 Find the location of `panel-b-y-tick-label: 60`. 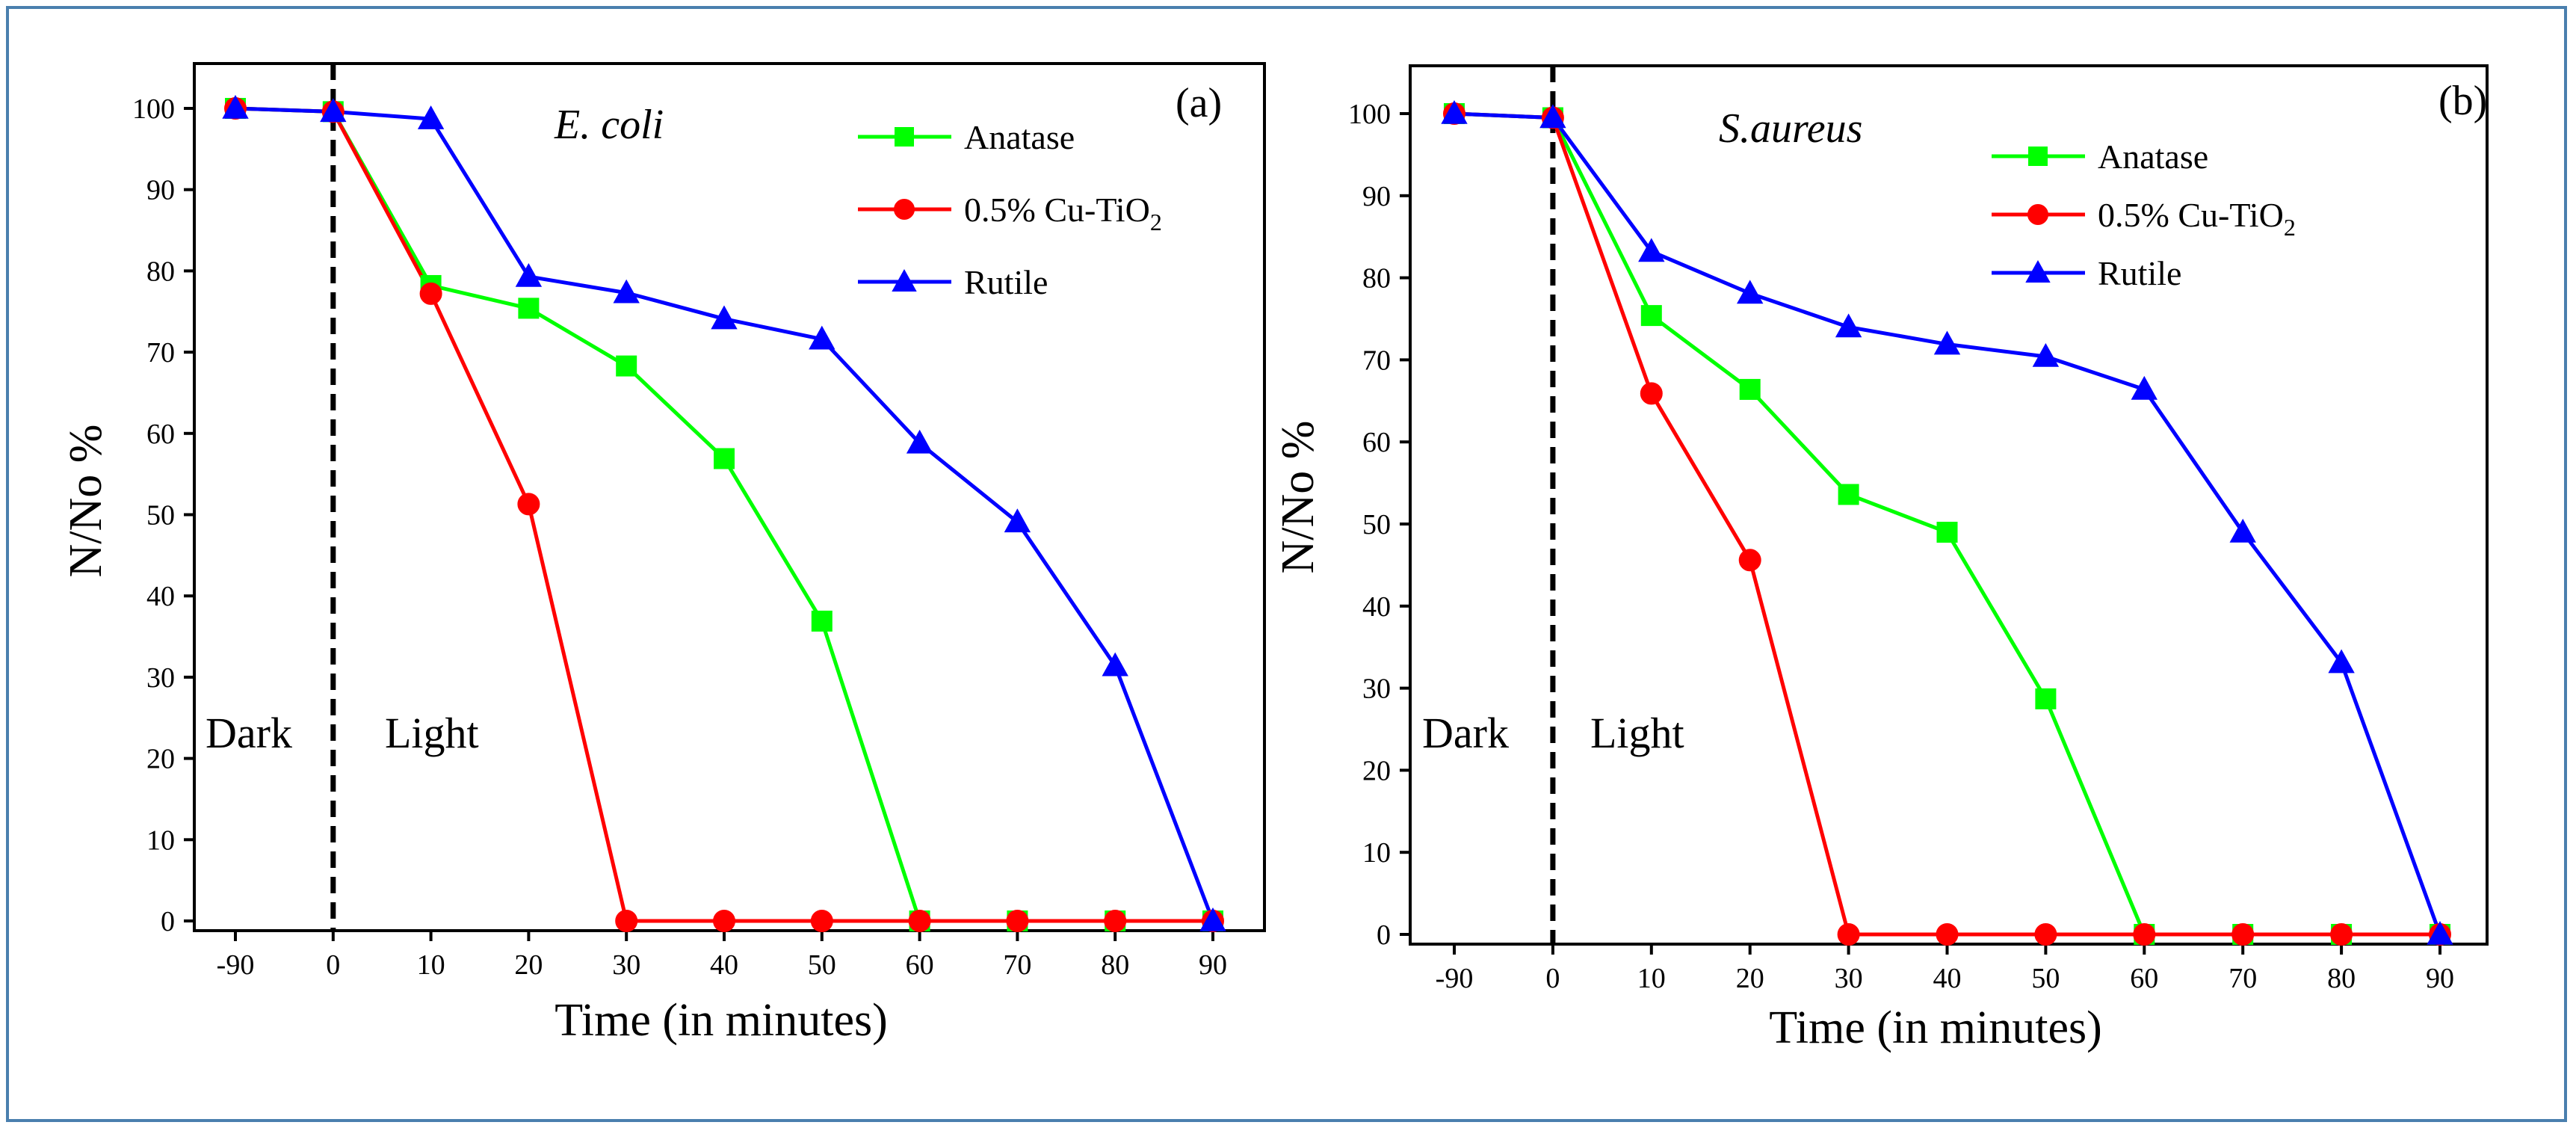

panel-b-y-tick-label: 60 is located at coordinates (1376, 442).